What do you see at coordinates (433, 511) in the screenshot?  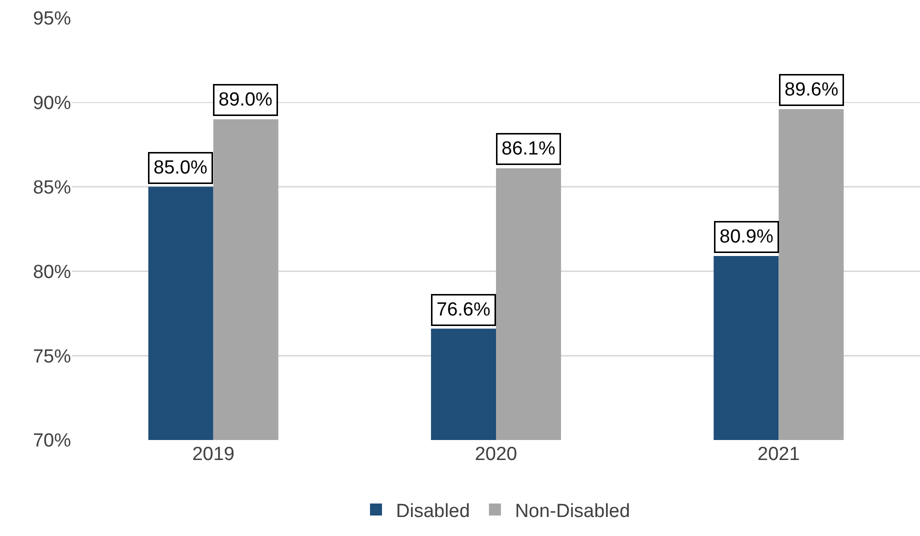 I see `legend-label: Disabled` at bounding box center [433, 511].